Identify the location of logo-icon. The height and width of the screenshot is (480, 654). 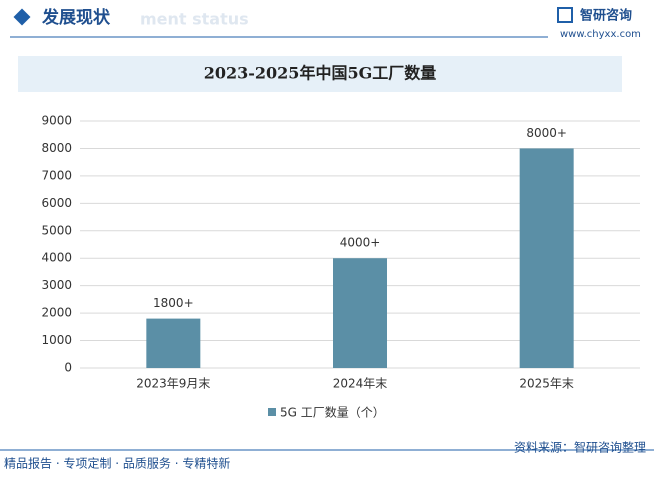
(565, 15).